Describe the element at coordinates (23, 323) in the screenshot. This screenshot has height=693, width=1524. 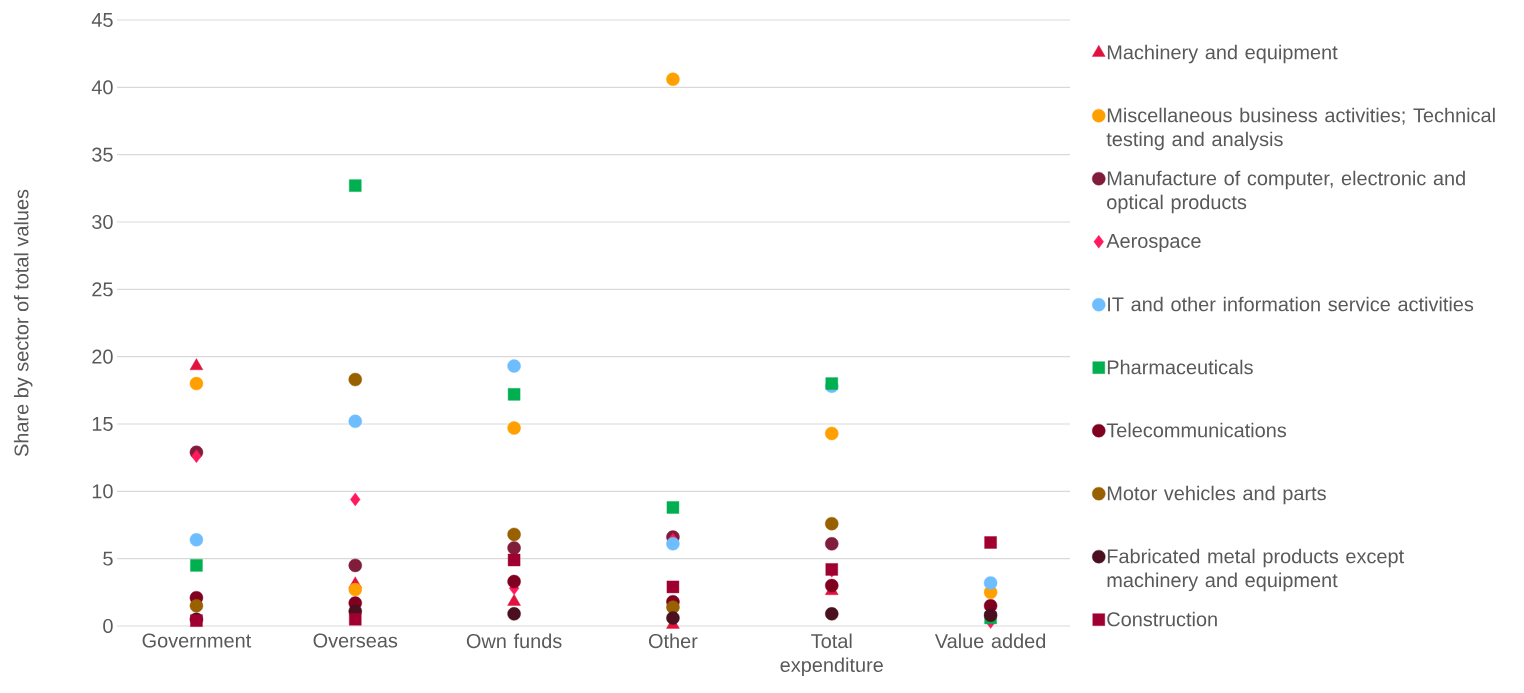
I see `y-axis-title: Share by sector of total values` at that location.